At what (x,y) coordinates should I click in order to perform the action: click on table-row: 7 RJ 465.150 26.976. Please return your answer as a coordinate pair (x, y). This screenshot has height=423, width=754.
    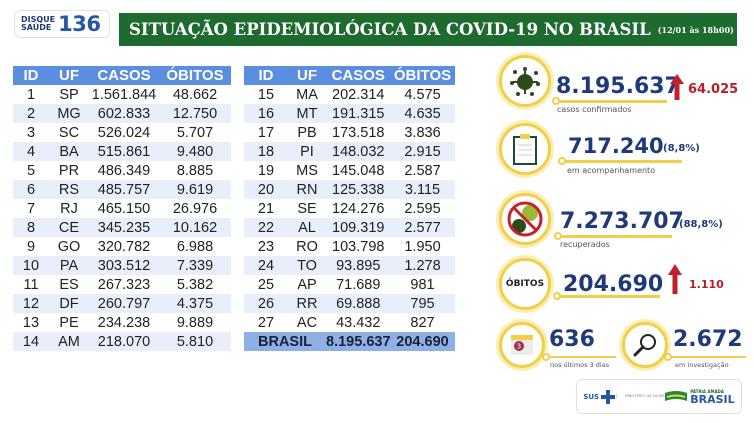
    Looking at the image, I should click on (122, 208).